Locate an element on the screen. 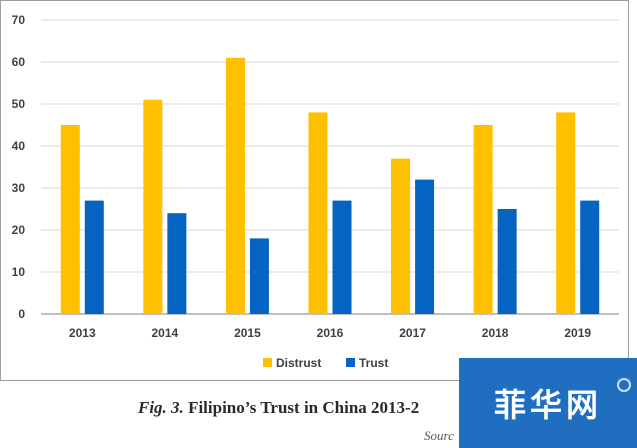  watermark-text: 菲华网 is located at coordinates (547, 405).